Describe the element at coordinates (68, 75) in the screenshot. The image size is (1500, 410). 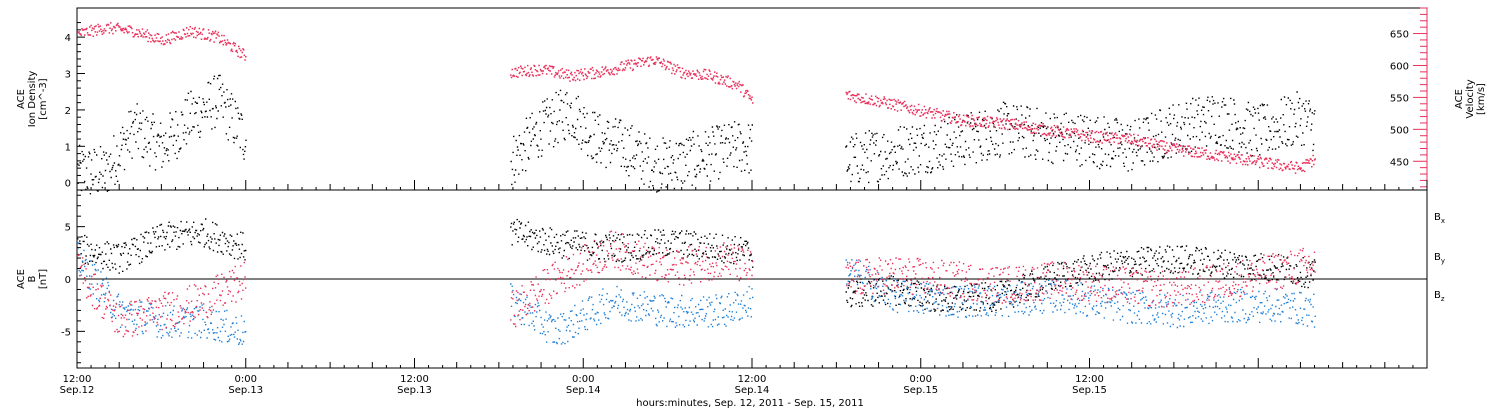
I see `left-tick-label: 3` at that location.